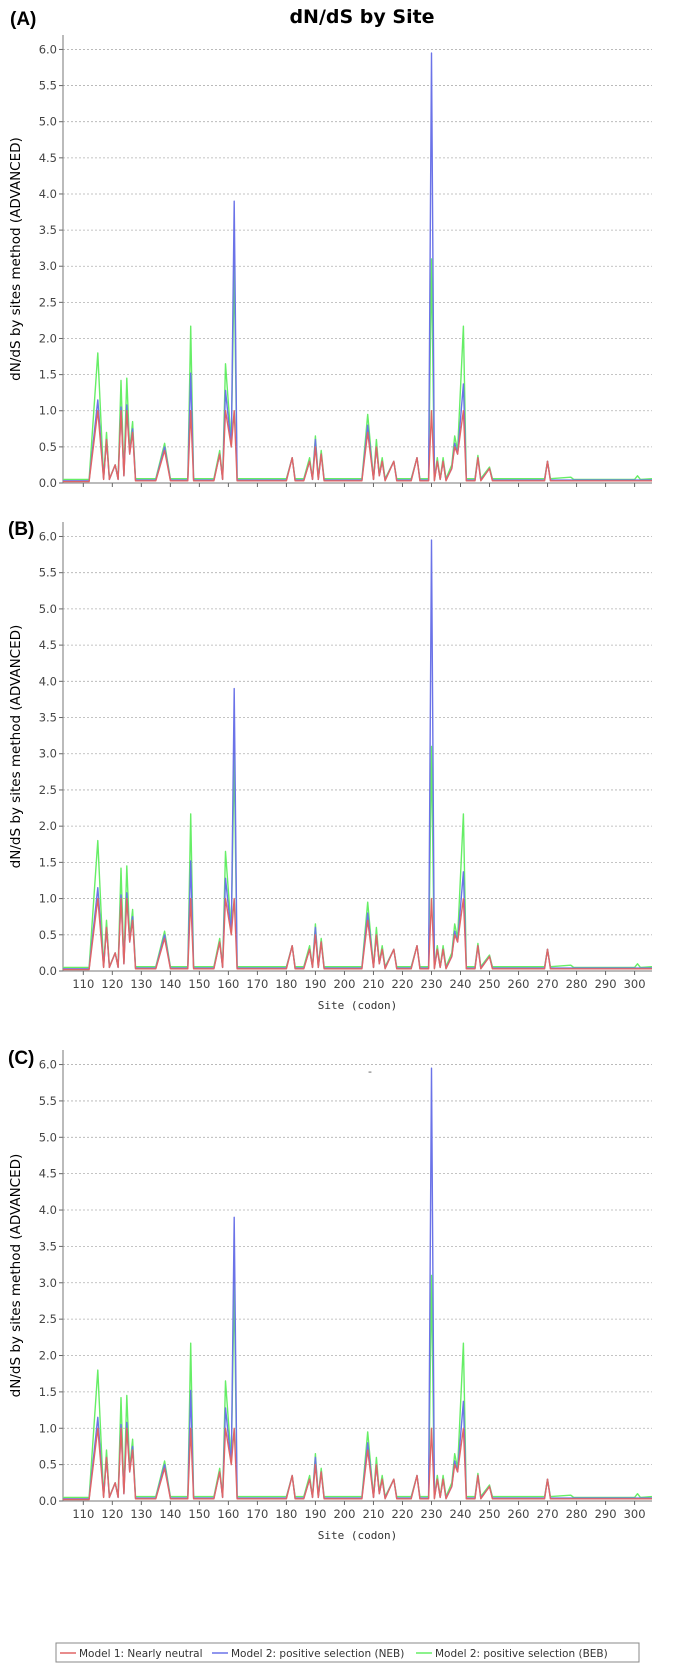 The height and width of the screenshot is (1665, 691). I want to click on legend-label-neb: Model 2: positive selection (NEB), so click(317, 1654).